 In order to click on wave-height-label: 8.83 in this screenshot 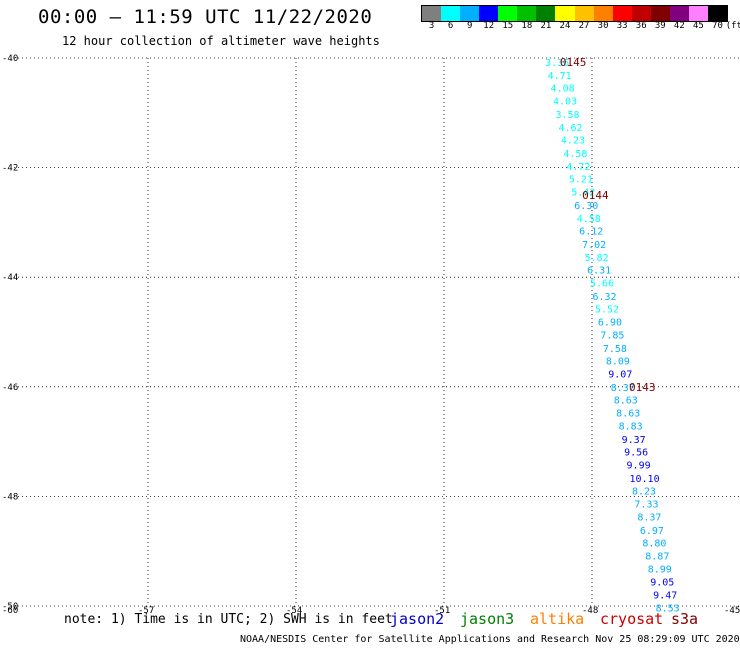, I will do `click(631, 427)`.